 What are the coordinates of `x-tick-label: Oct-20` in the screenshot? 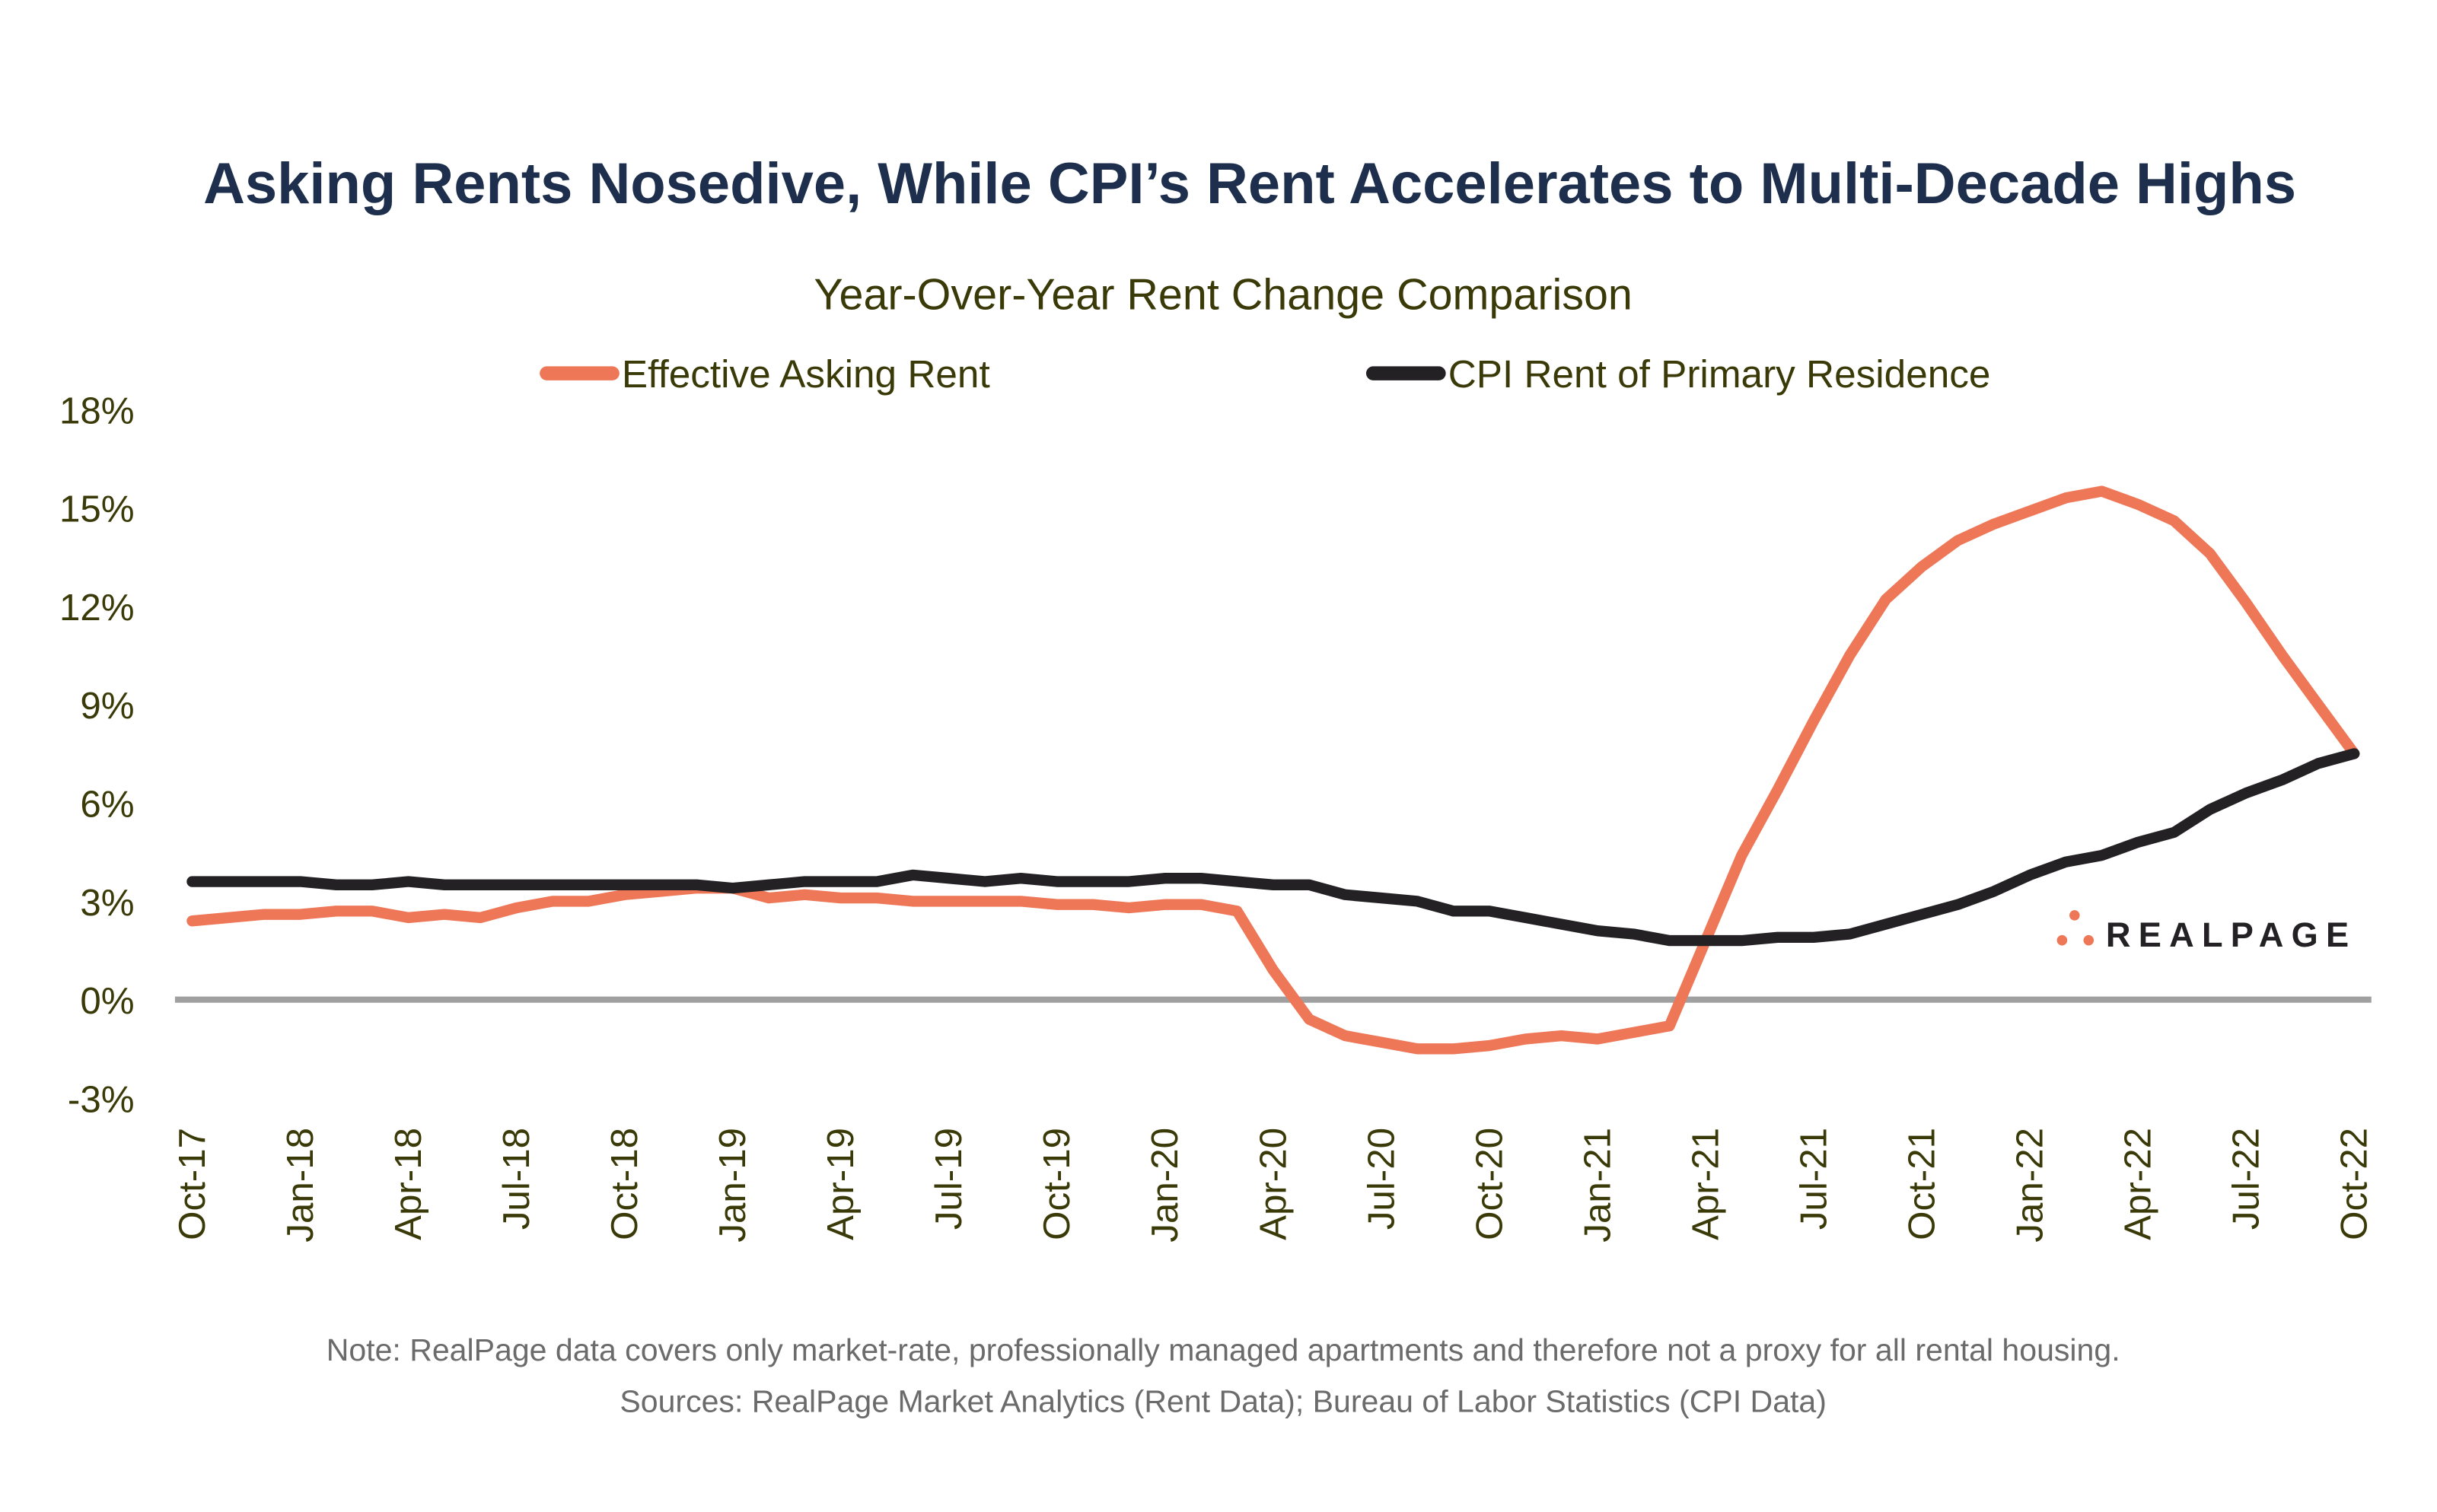 It's located at (1489, 1184).